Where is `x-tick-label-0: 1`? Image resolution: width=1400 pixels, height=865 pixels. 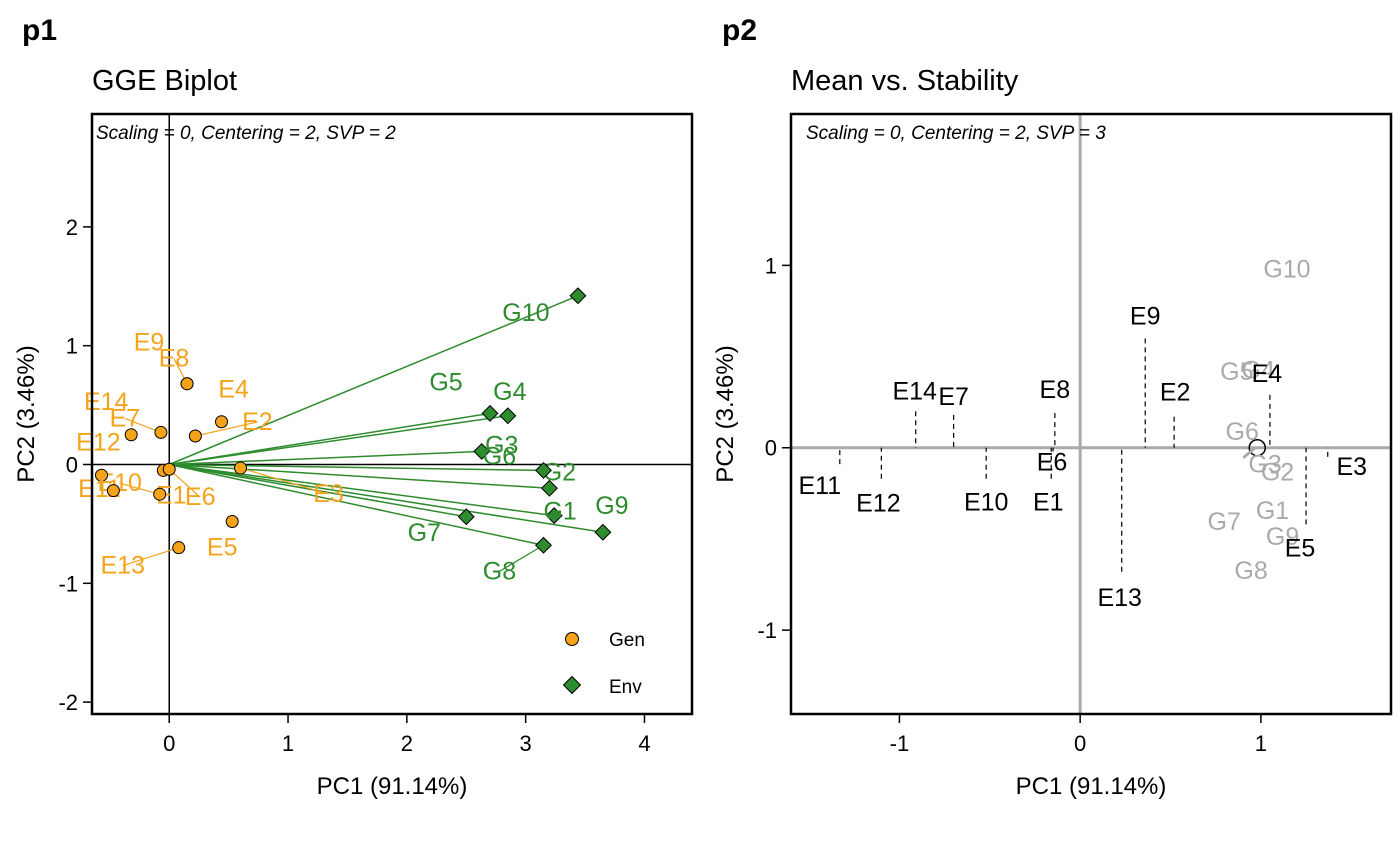
x-tick-label-0: 1 is located at coordinates (288, 743).